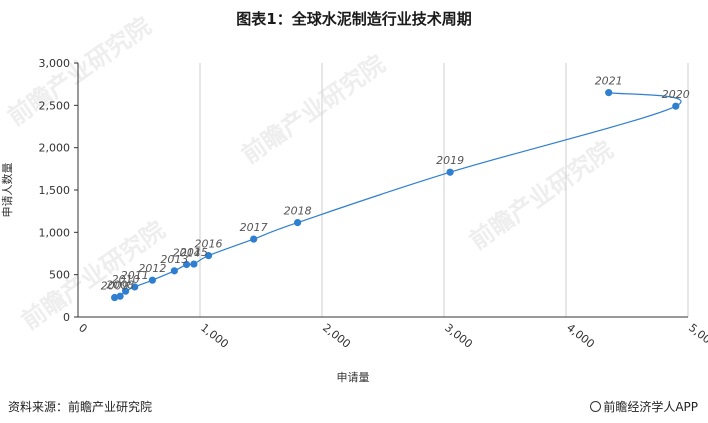  What do you see at coordinates (7, 190) in the screenshot?
I see `y-axis-label: 申请人数量` at bounding box center [7, 190].